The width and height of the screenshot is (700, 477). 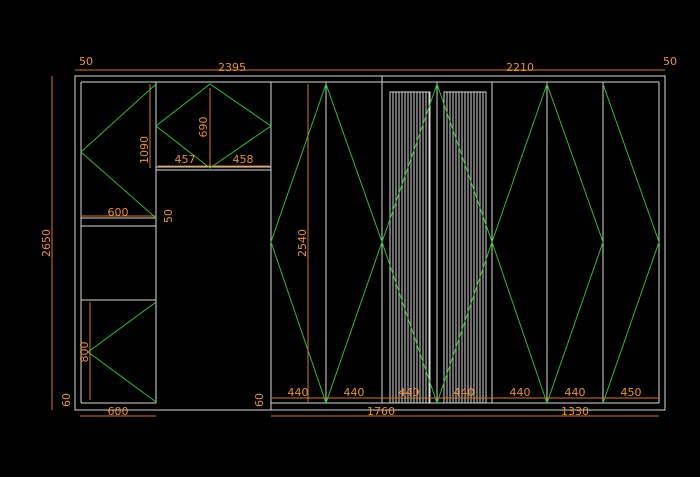 I want to click on dim-label: 1760, so click(x=381, y=411).